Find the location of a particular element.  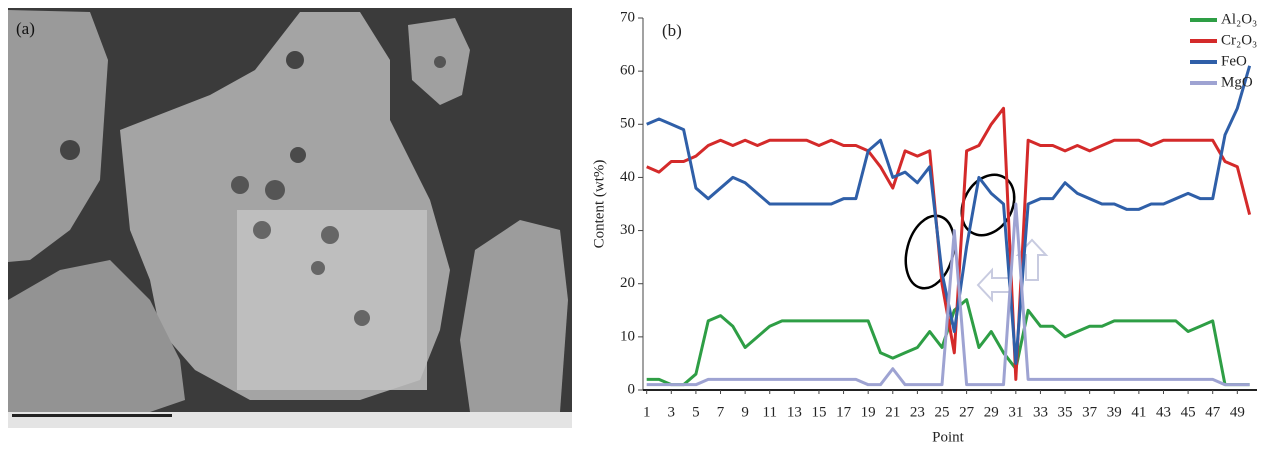

x-tick-label: 25 is located at coordinates (942, 412).